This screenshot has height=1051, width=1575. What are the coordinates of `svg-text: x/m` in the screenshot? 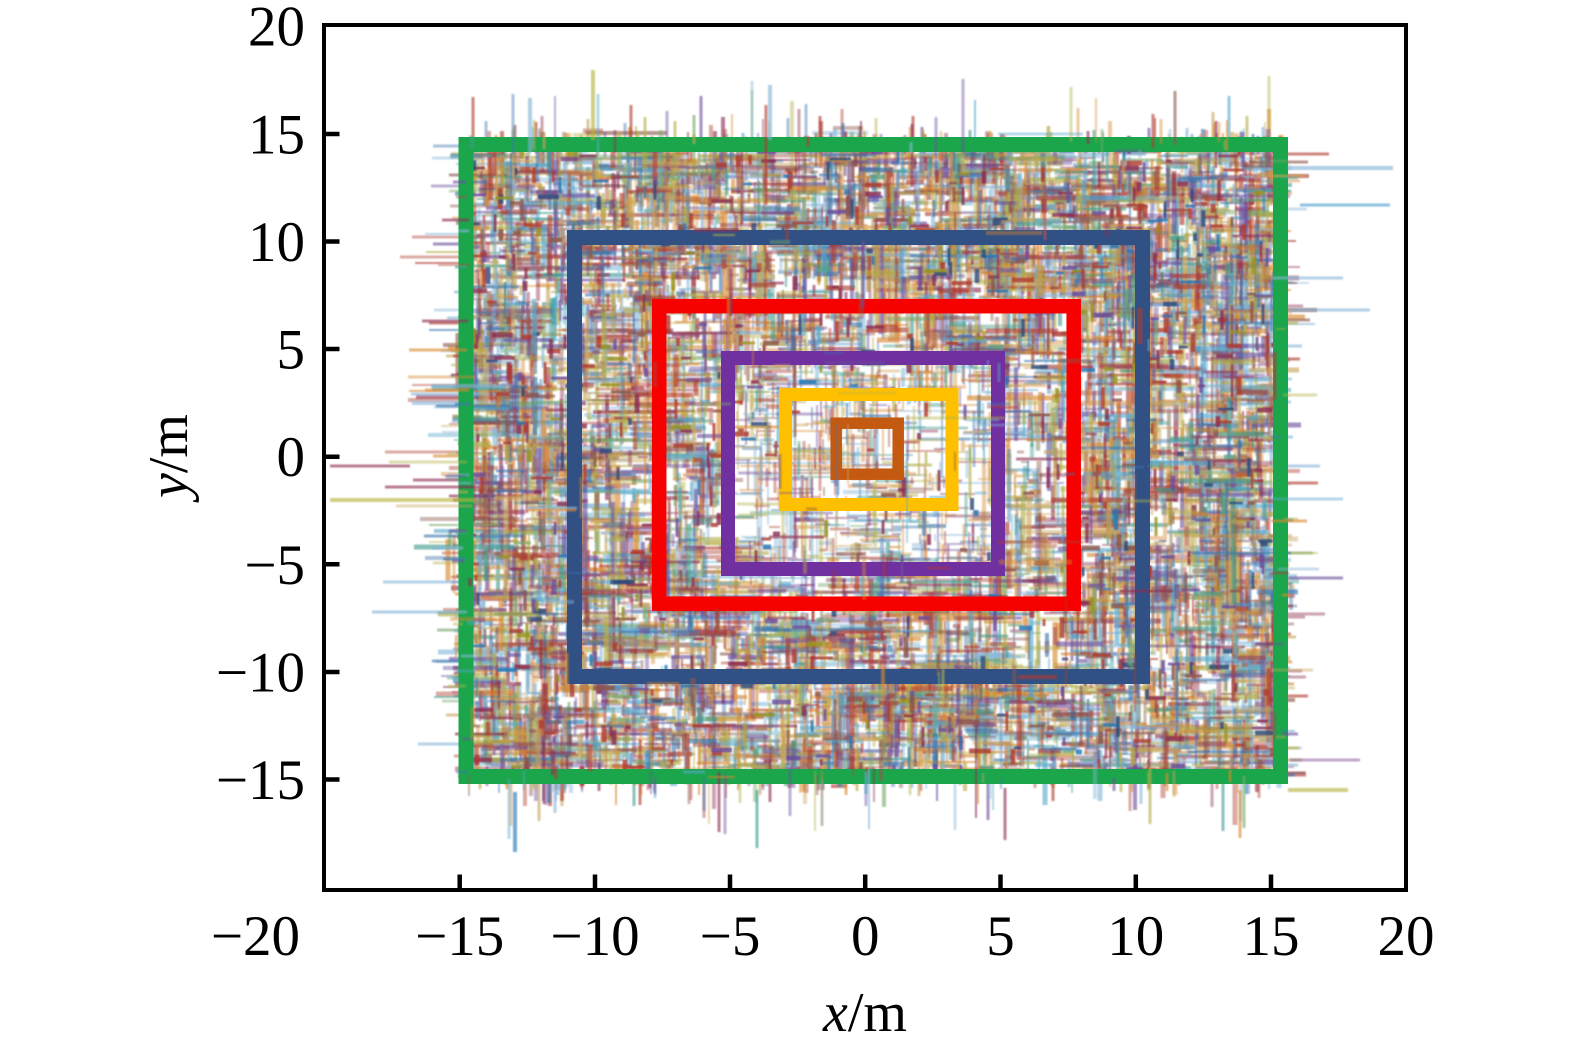 It's located at (864, 1013).